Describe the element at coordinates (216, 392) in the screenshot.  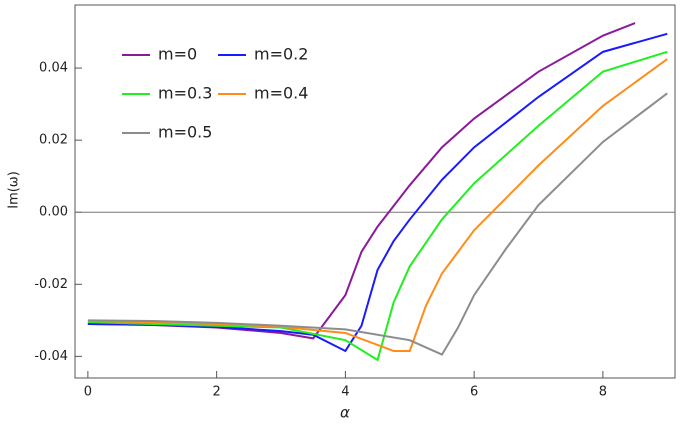
I see `x-tick-label: 2` at that location.